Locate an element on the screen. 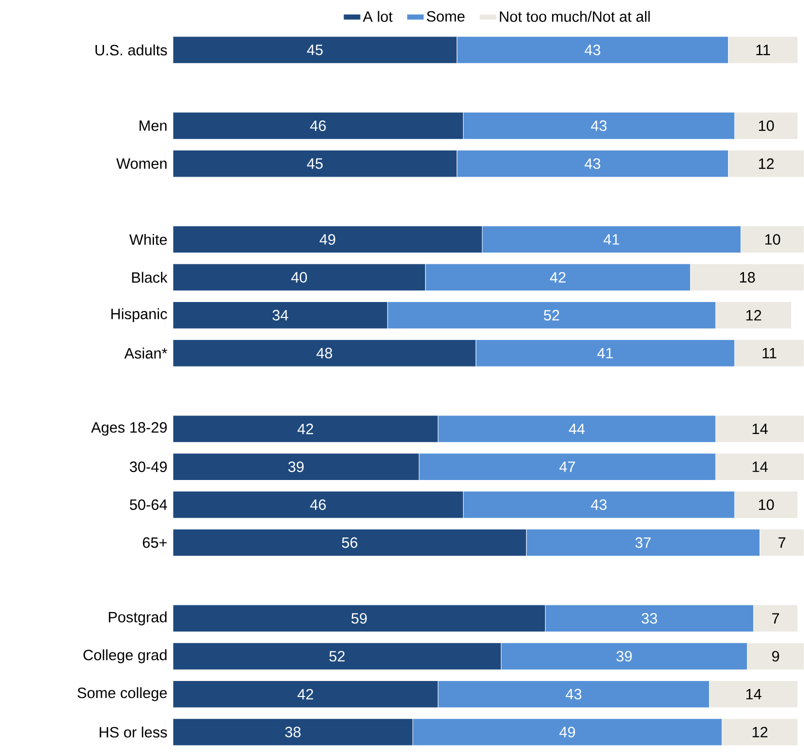  y-tick-label: Some college is located at coordinates (122, 694).